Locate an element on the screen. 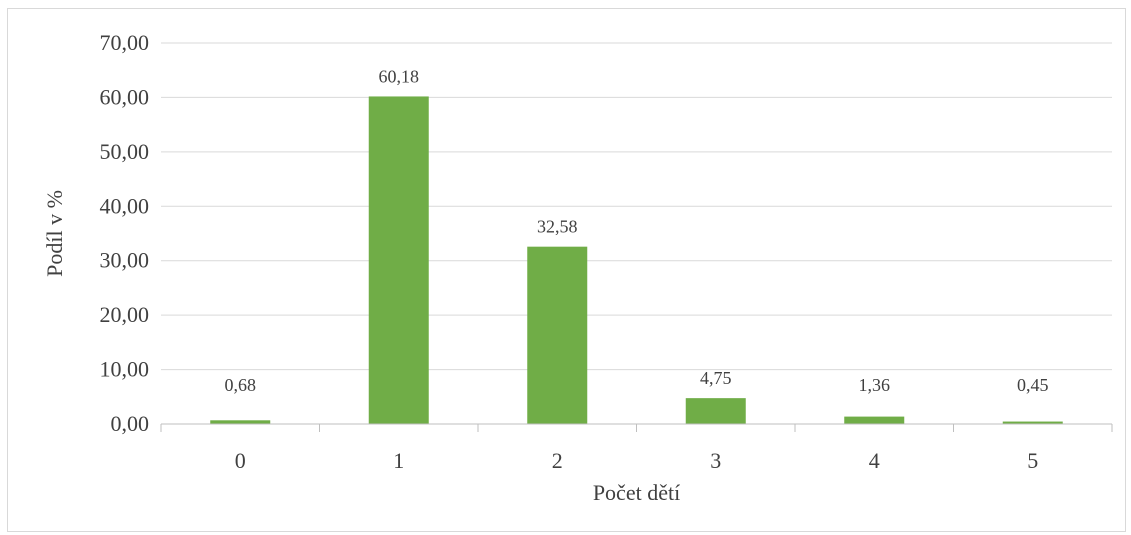 Image resolution: width=1131 pixels, height=535 pixels. data-label: 0,68 is located at coordinates (241, 385).